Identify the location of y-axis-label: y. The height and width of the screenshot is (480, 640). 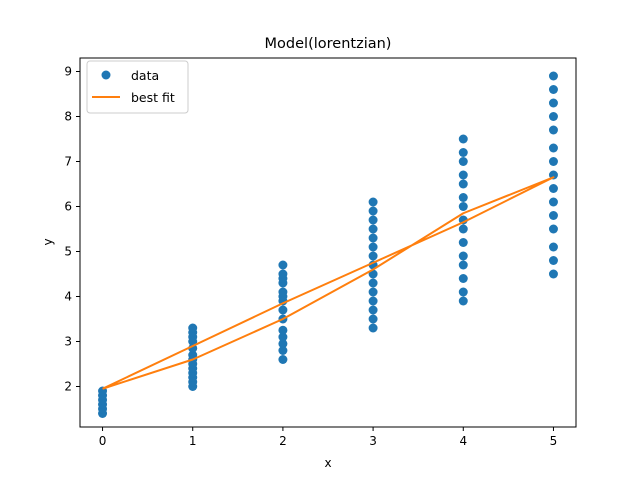
(48, 241).